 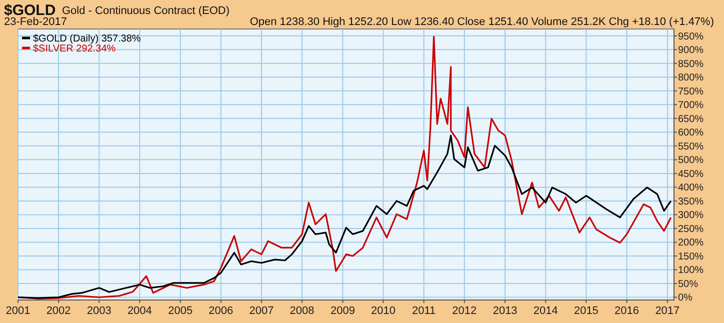 What do you see at coordinates (383, 311) in the screenshot?
I see `x-tick-label: 2010` at bounding box center [383, 311].